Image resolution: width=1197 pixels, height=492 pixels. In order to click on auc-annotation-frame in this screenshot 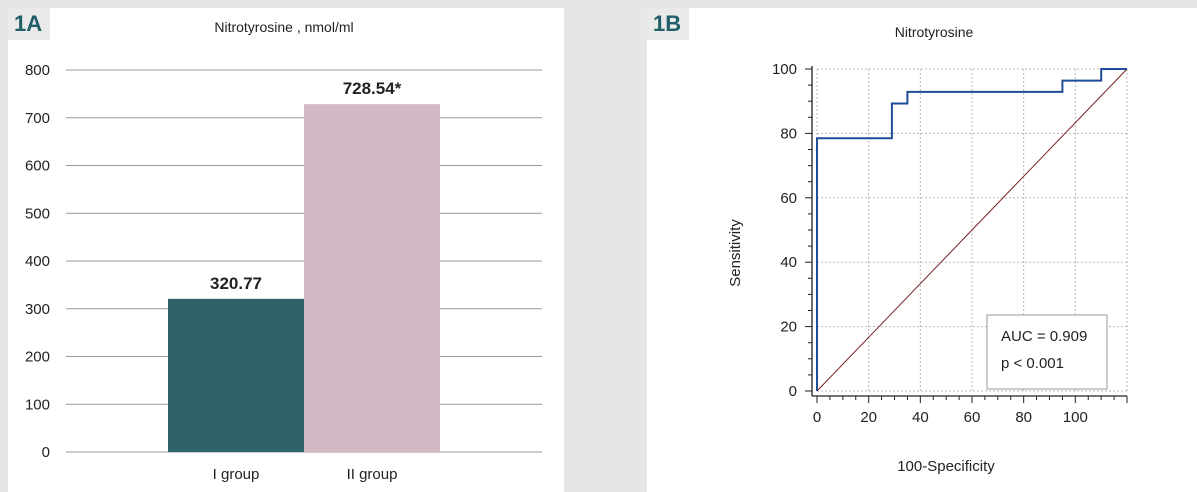, I will do `click(1047, 352)`.